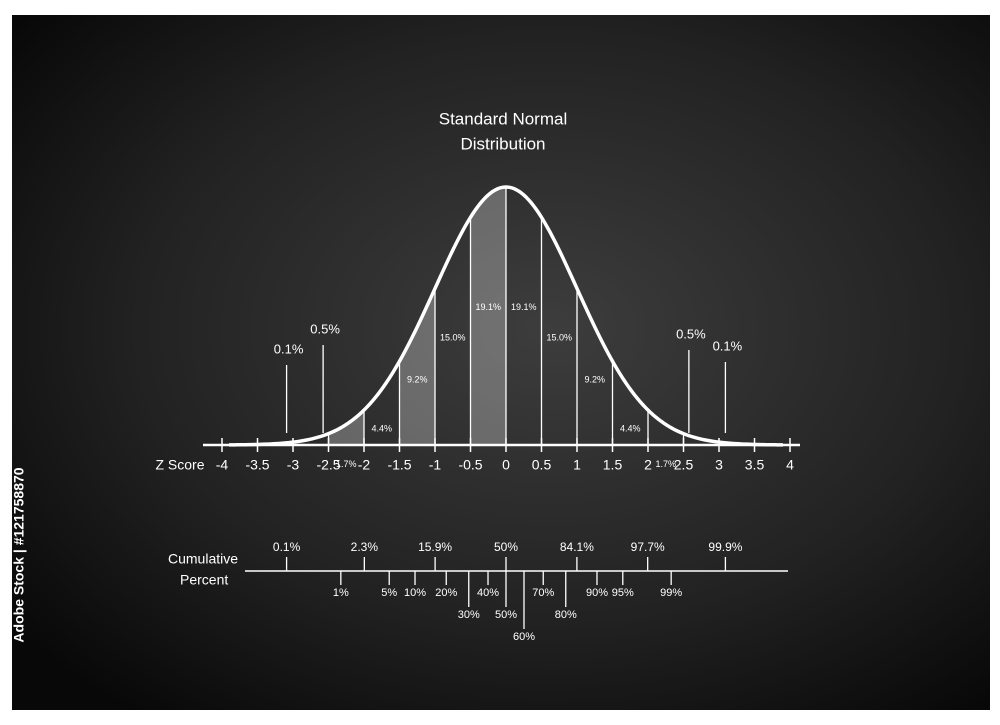  What do you see at coordinates (623, 593) in the screenshot?
I see `cumulative-label: 95%` at bounding box center [623, 593].